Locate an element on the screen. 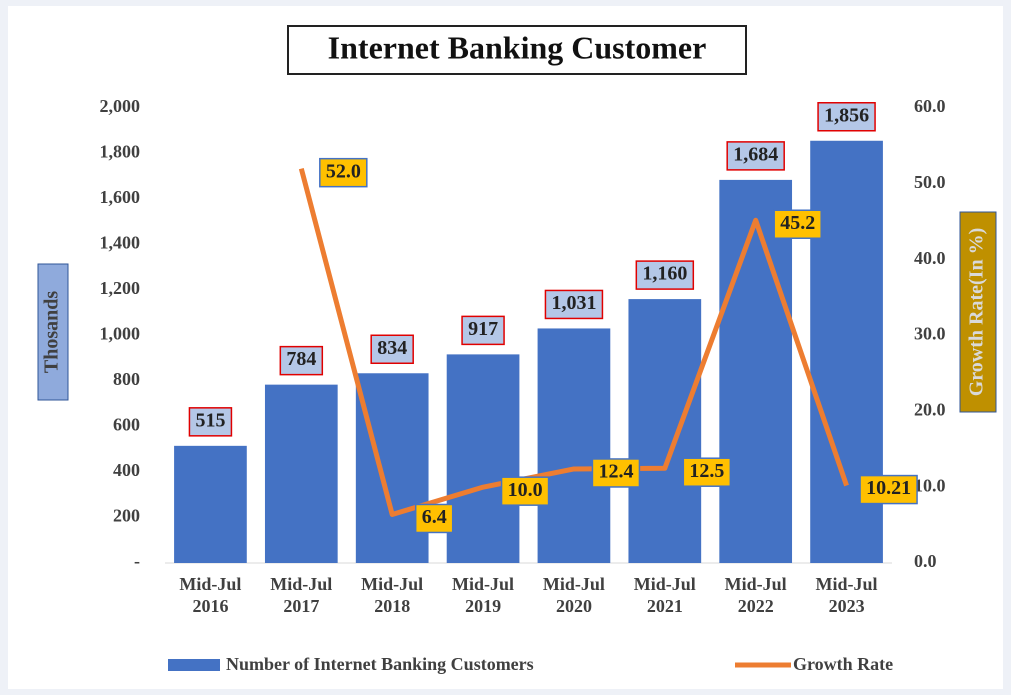 Image resolution: width=1011 pixels, height=695 pixels. line-label: 10.0 is located at coordinates (525, 490).